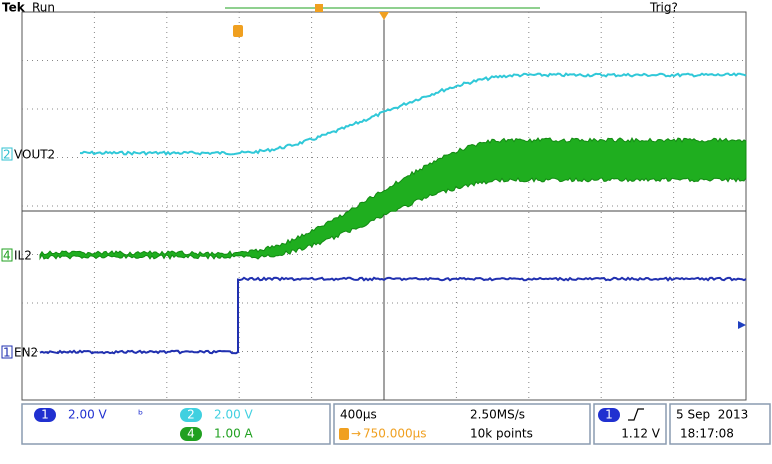  I want to click on ch2-chip-number: 2, so click(191, 415).